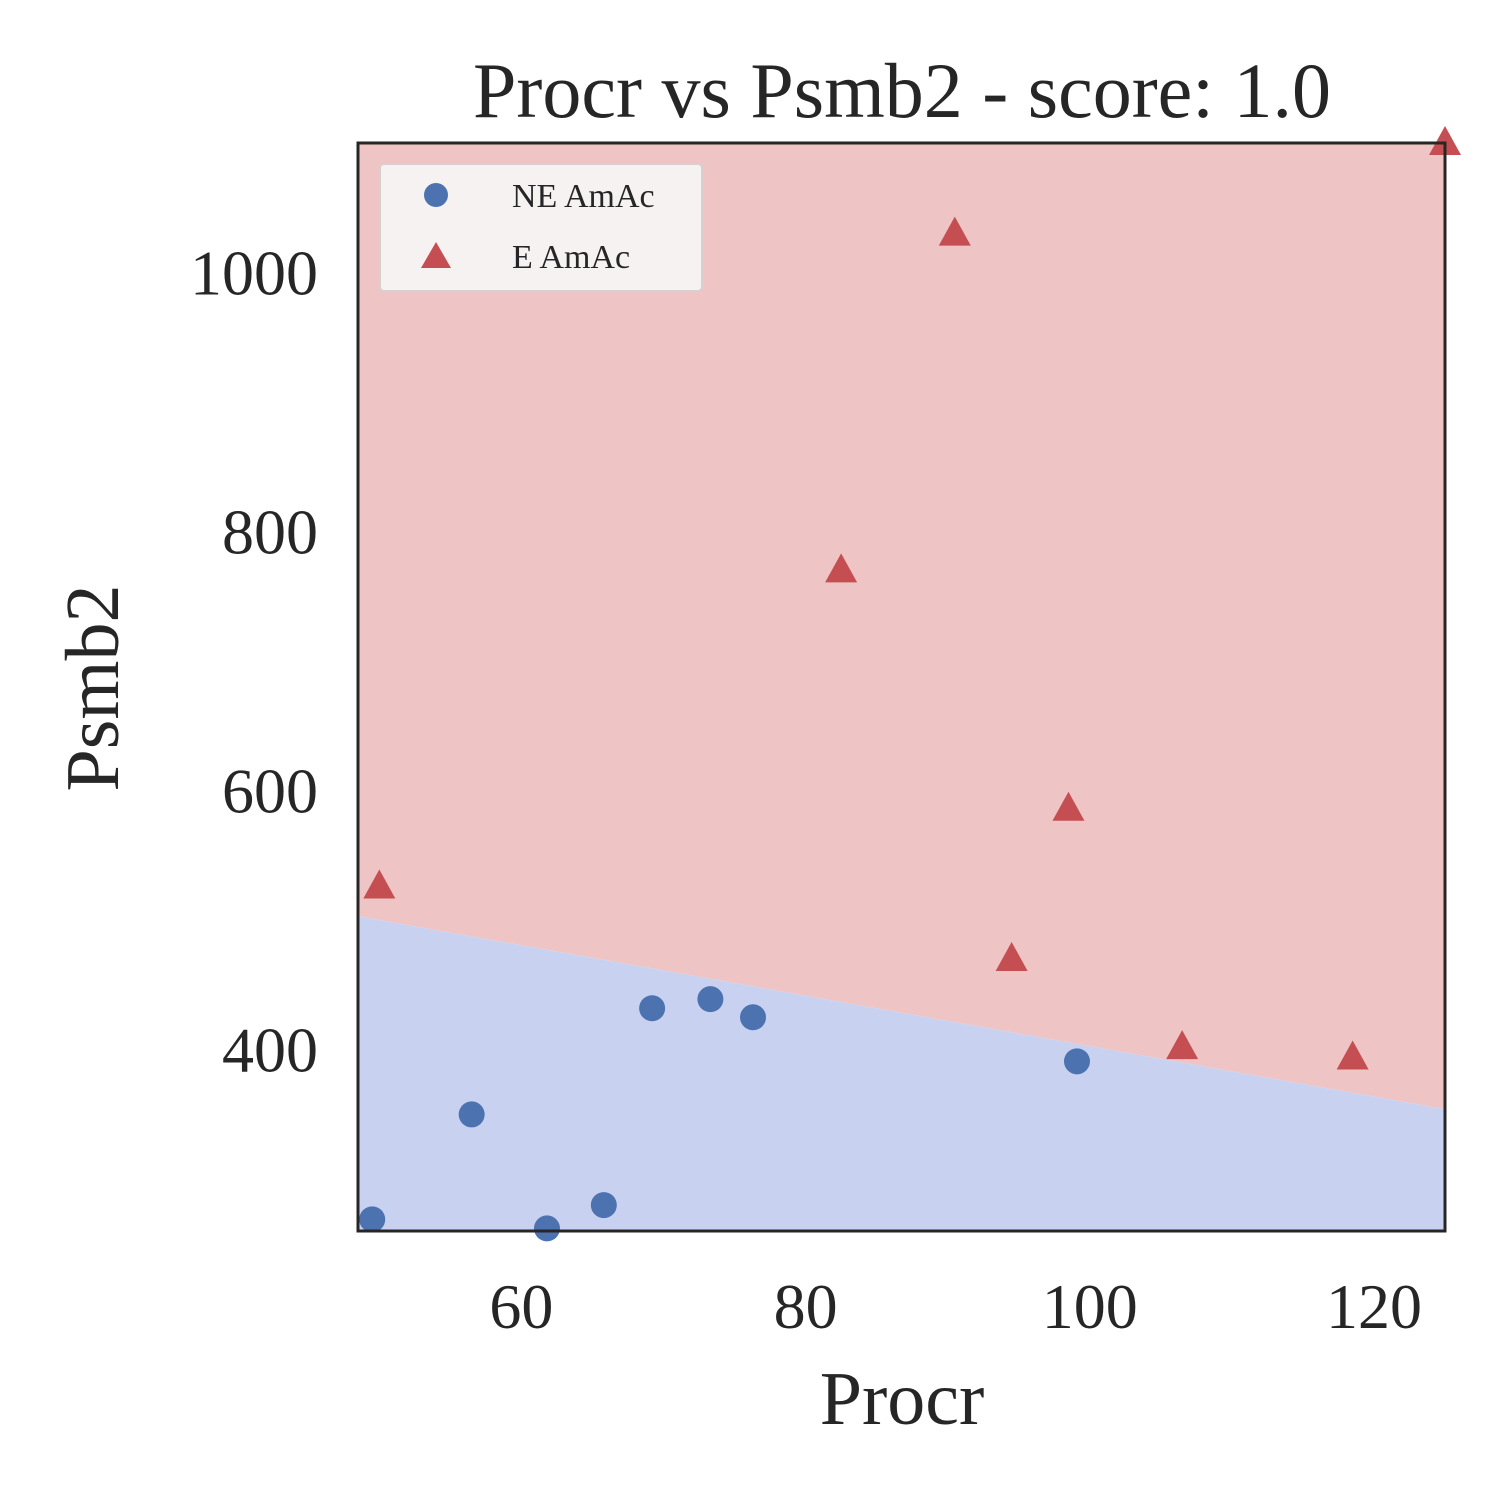 This screenshot has height=1500, width=1500. What do you see at coordinates (583, 196) in the screenshot?
I see `legend-label-ne-amac: NE AmAc` at bounding box center [583, 196].